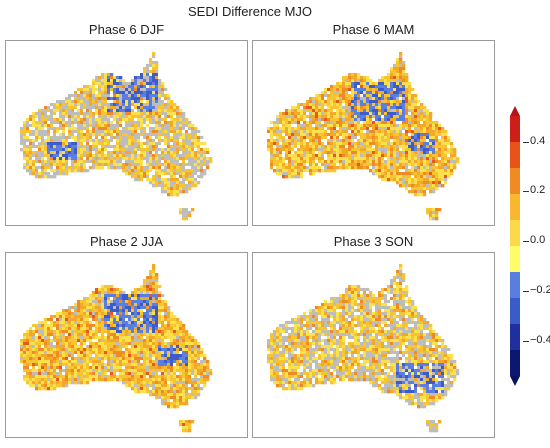 Image resolution: width=550 pixels, height=448 pixels. I want to click on panel-title-3: Phase 2 JJA, so click(126, 241).